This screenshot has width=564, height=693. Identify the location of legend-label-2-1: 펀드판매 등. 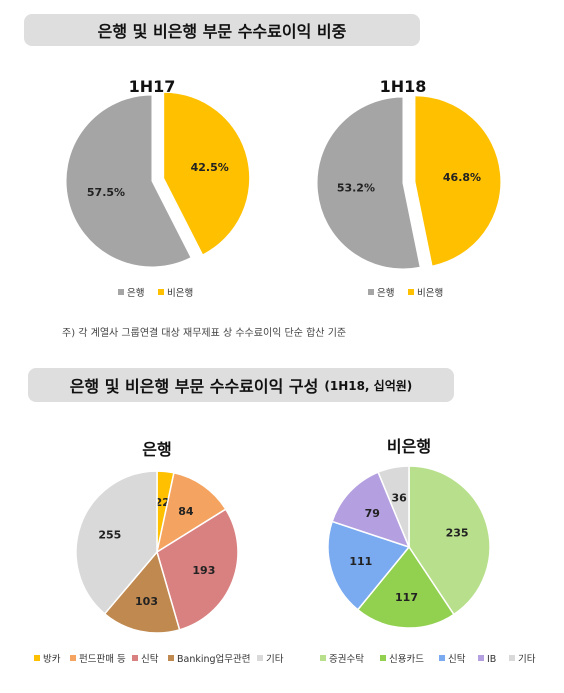
(102, 659).